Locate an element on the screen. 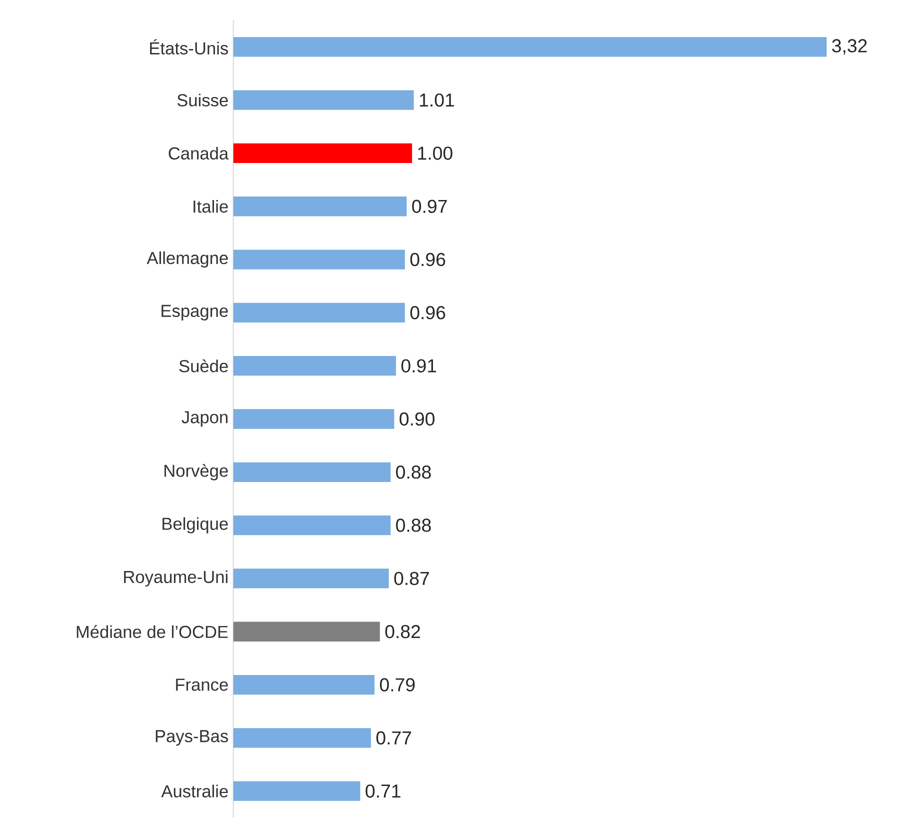  data-label: 0.71 is located at coordinates (383, 791).